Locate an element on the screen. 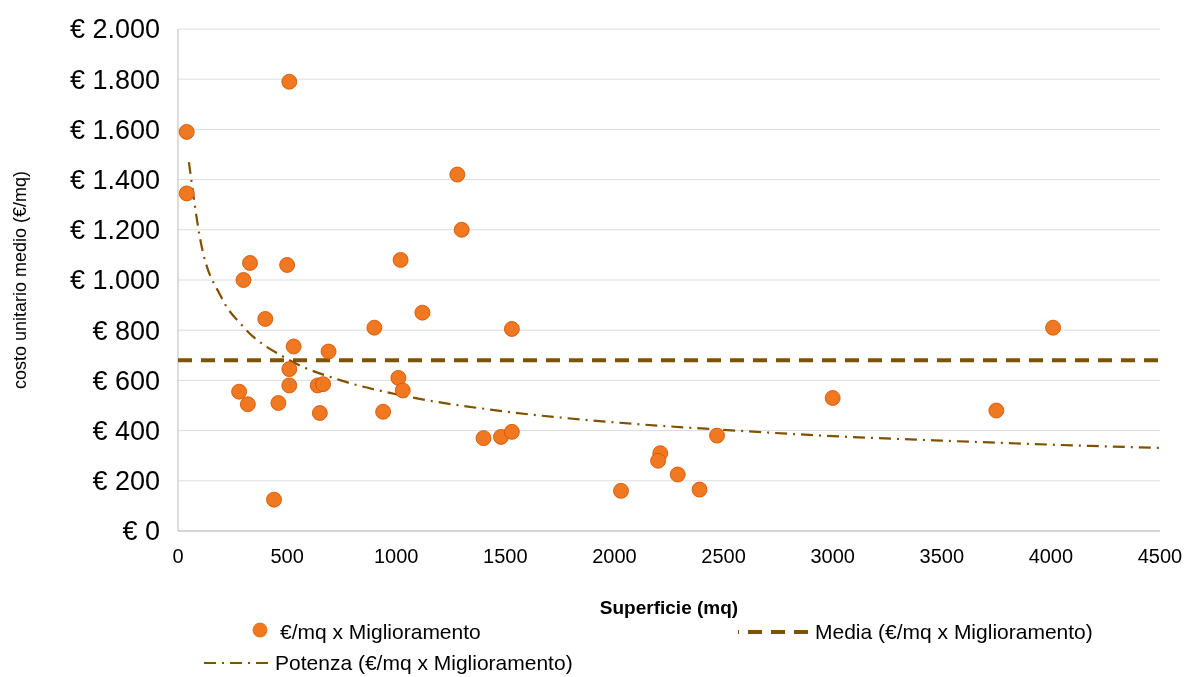 The width and height of the screenshot is (1191, 677). y-tick-label: € 1.200 is located at coordinates (114, 230).